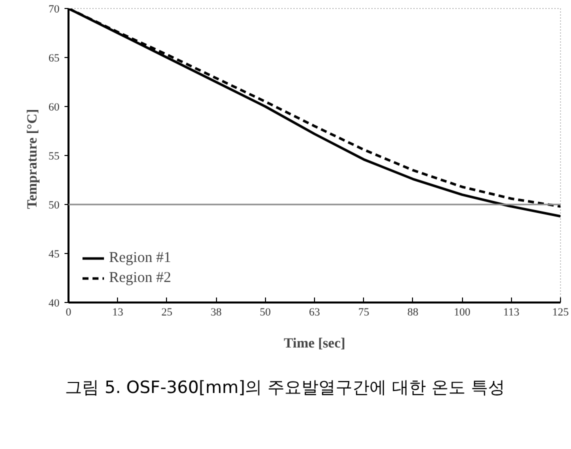 This screenshot has height=449, width=571. Describe the element at coordinates (167, 312) in the screenshot. I see `x-tick-label: 25` at that location.